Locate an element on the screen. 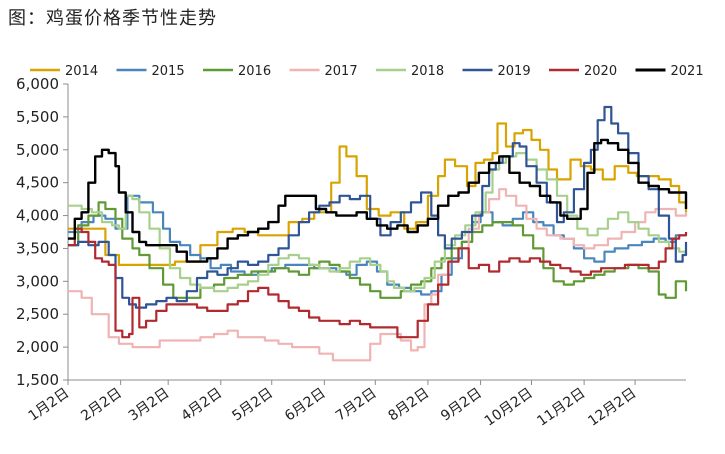  x-tick-label: 7月2日 is located at coordinates (356, 404).